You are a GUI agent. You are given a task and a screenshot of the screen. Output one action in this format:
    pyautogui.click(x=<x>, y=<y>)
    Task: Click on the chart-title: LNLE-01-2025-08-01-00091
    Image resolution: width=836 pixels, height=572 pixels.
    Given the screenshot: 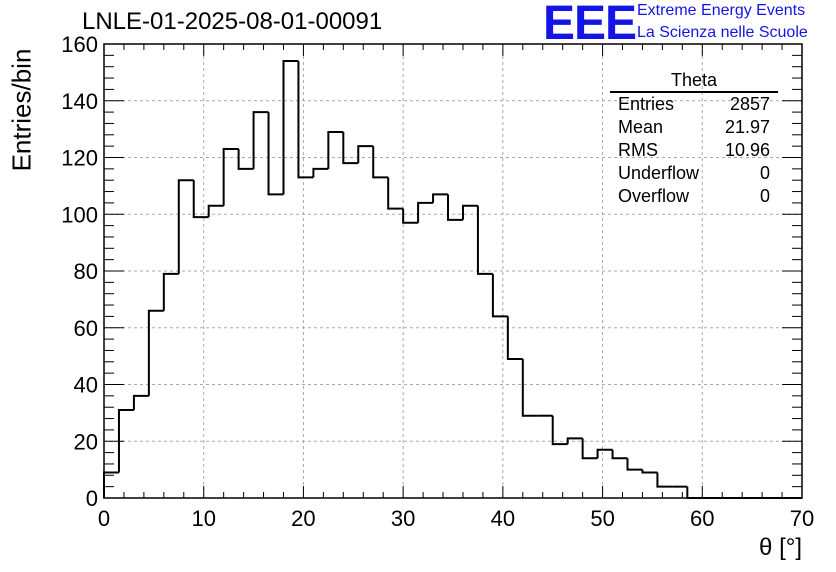 What is the action you would take?
    pyautogui.click(x=232, y=21)
    